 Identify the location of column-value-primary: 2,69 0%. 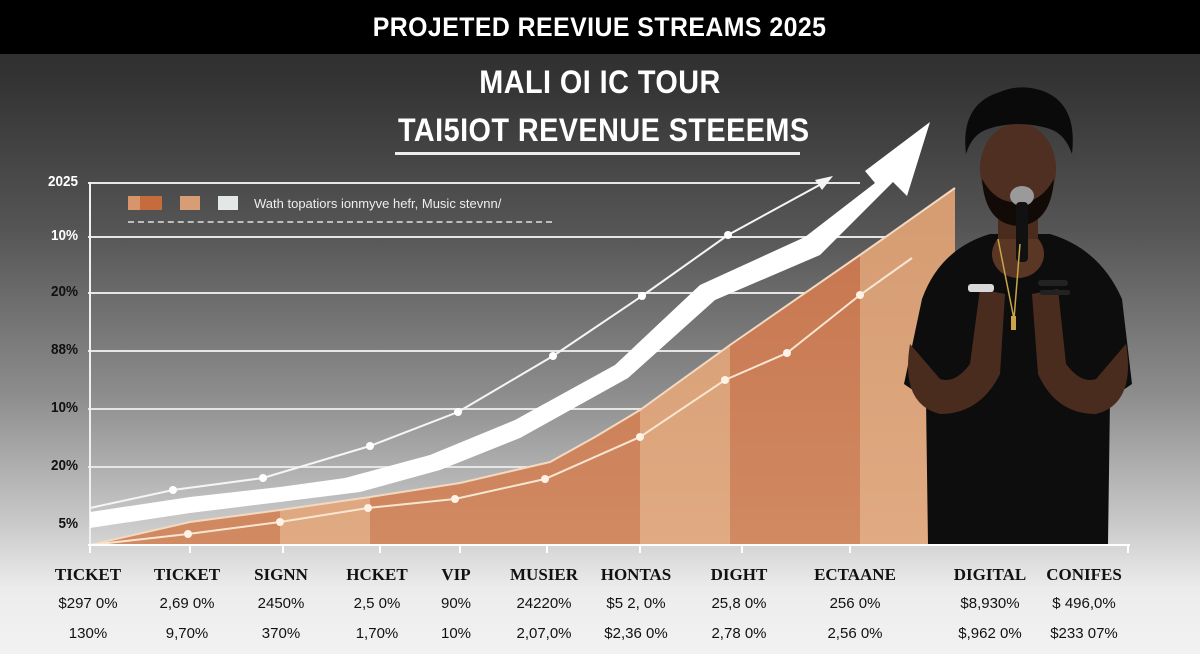
(187, 603).